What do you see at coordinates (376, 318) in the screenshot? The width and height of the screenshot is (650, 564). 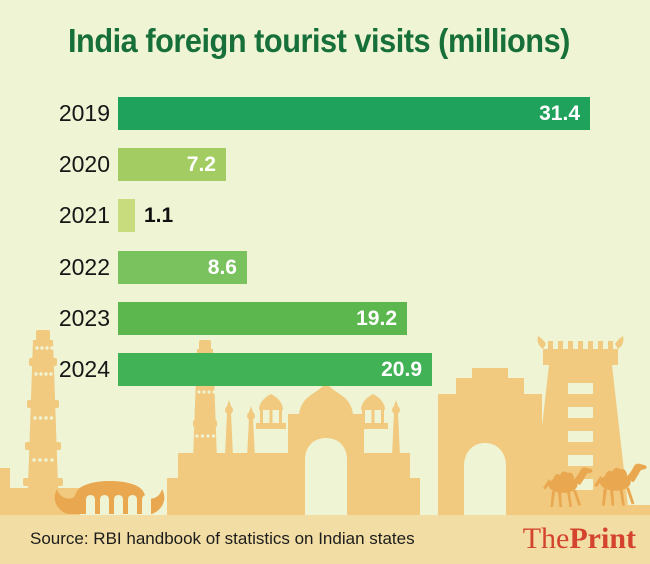 I see `value-label: 19.2` at bounding box center [376, 318].